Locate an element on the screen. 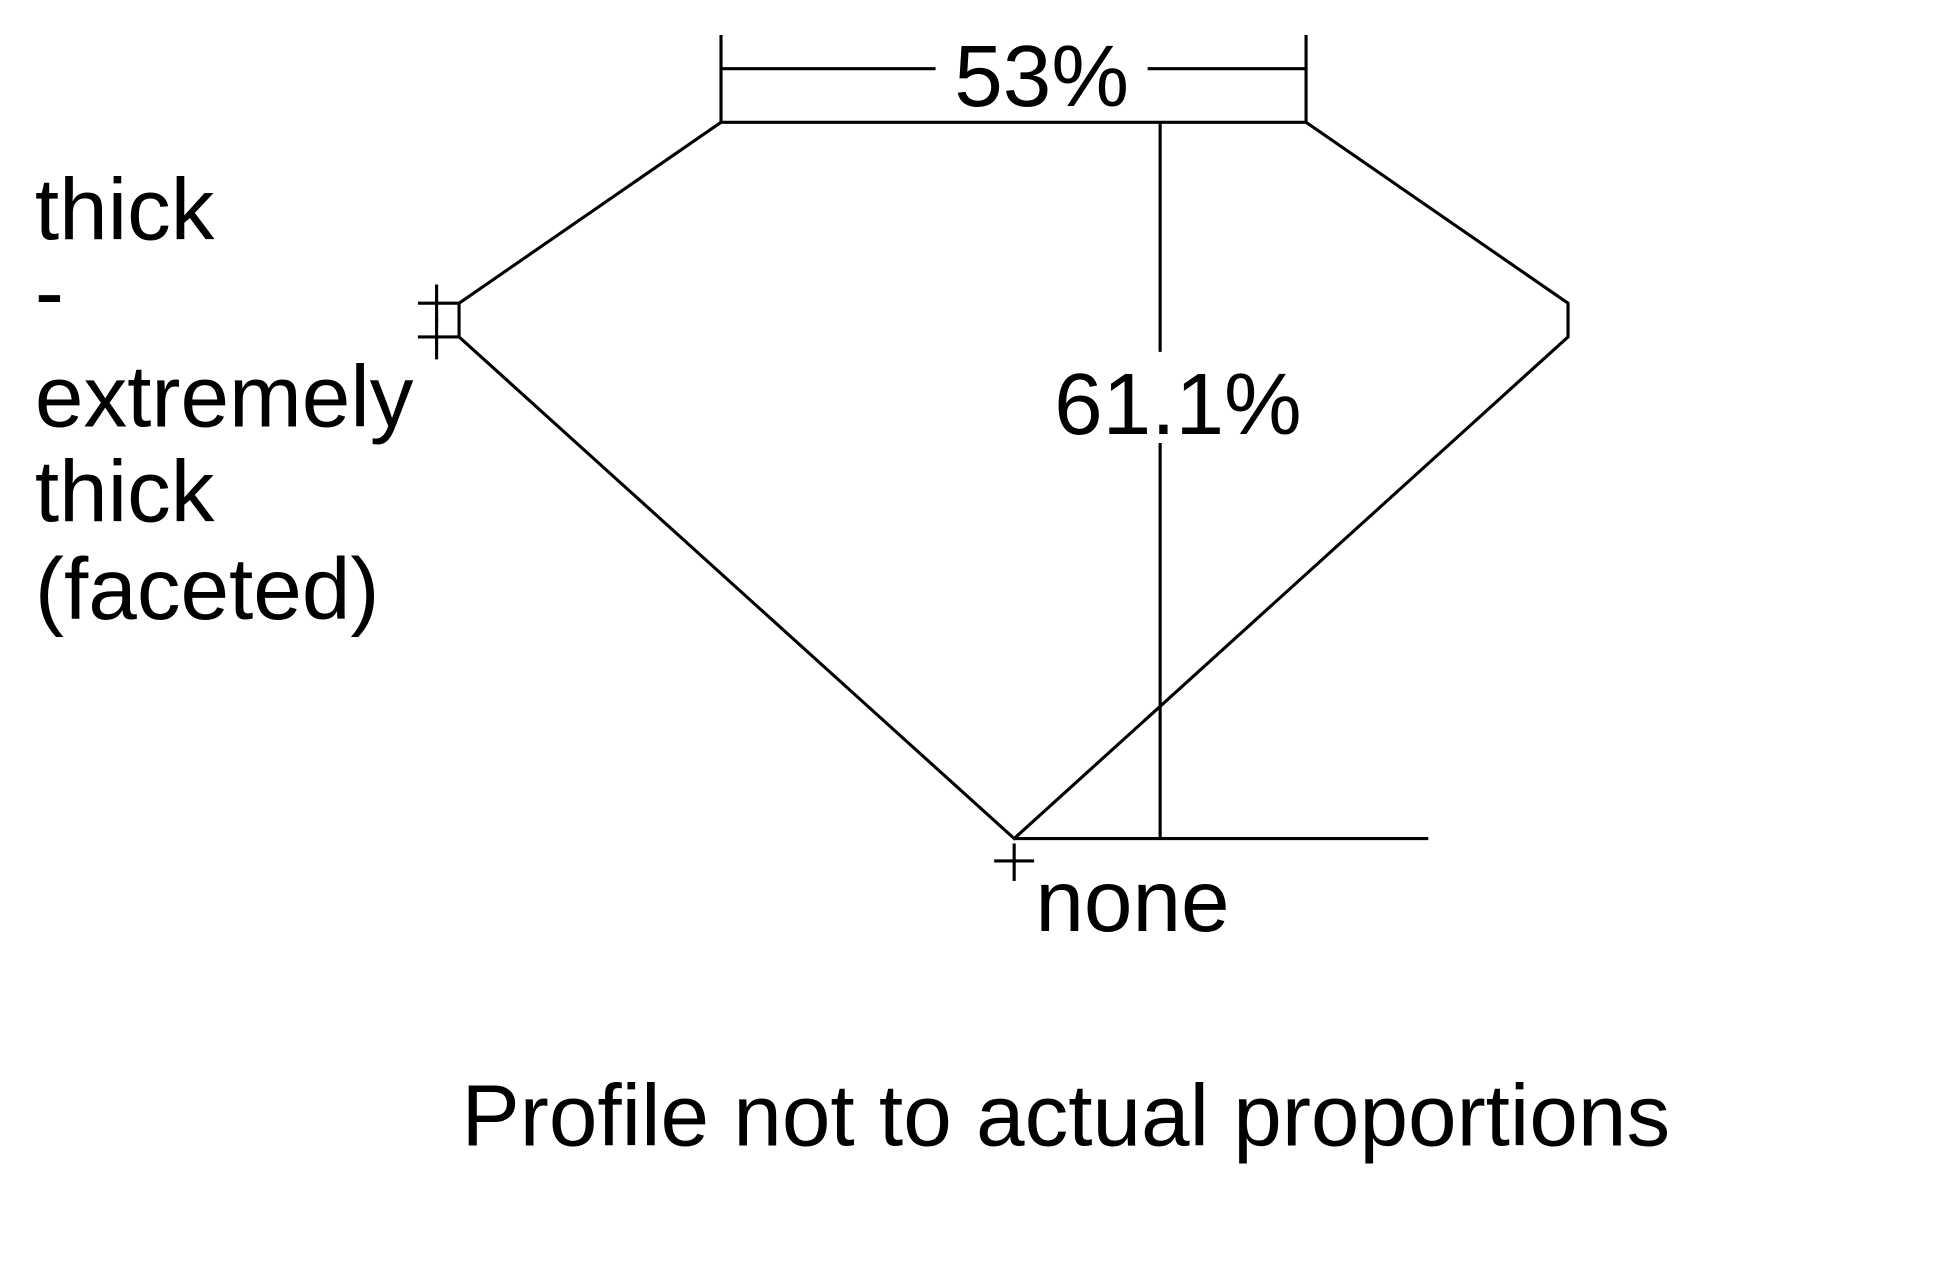 The width and height of the screenshot is (1946, 1274). table-dimension: 53% is located at coordinates (1013, 76).